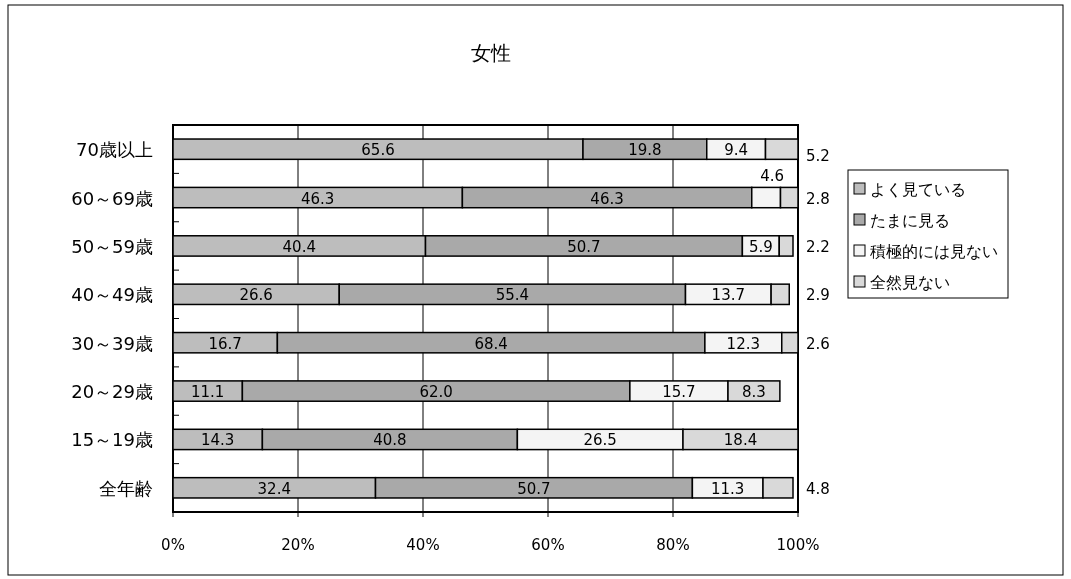  What do you see at coordinates (274, 488) in the screenshot?
I see `data-label: 32.4` at bounding box center [274, 488].